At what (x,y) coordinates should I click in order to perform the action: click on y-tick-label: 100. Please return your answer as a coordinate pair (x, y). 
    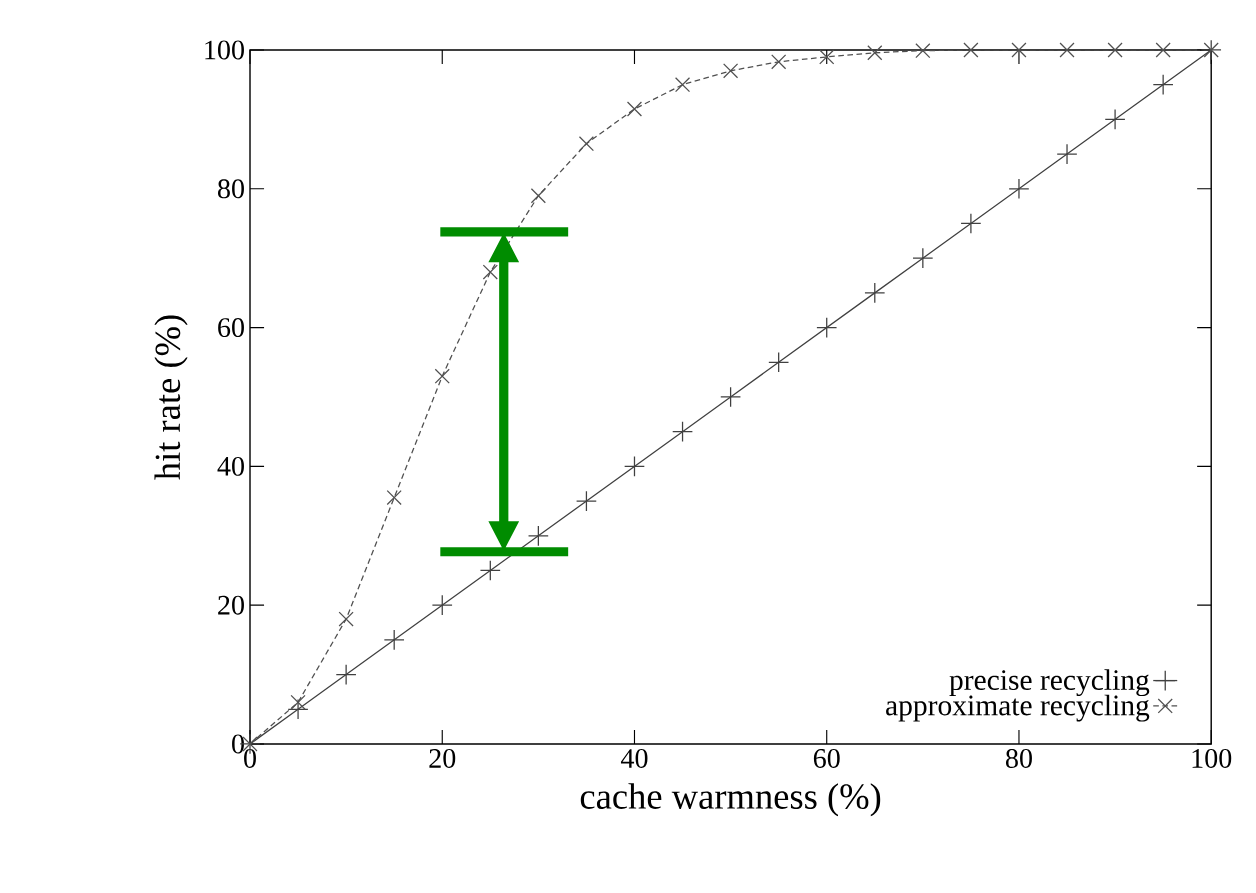
    Looking at the image, I should click on (224, 50).